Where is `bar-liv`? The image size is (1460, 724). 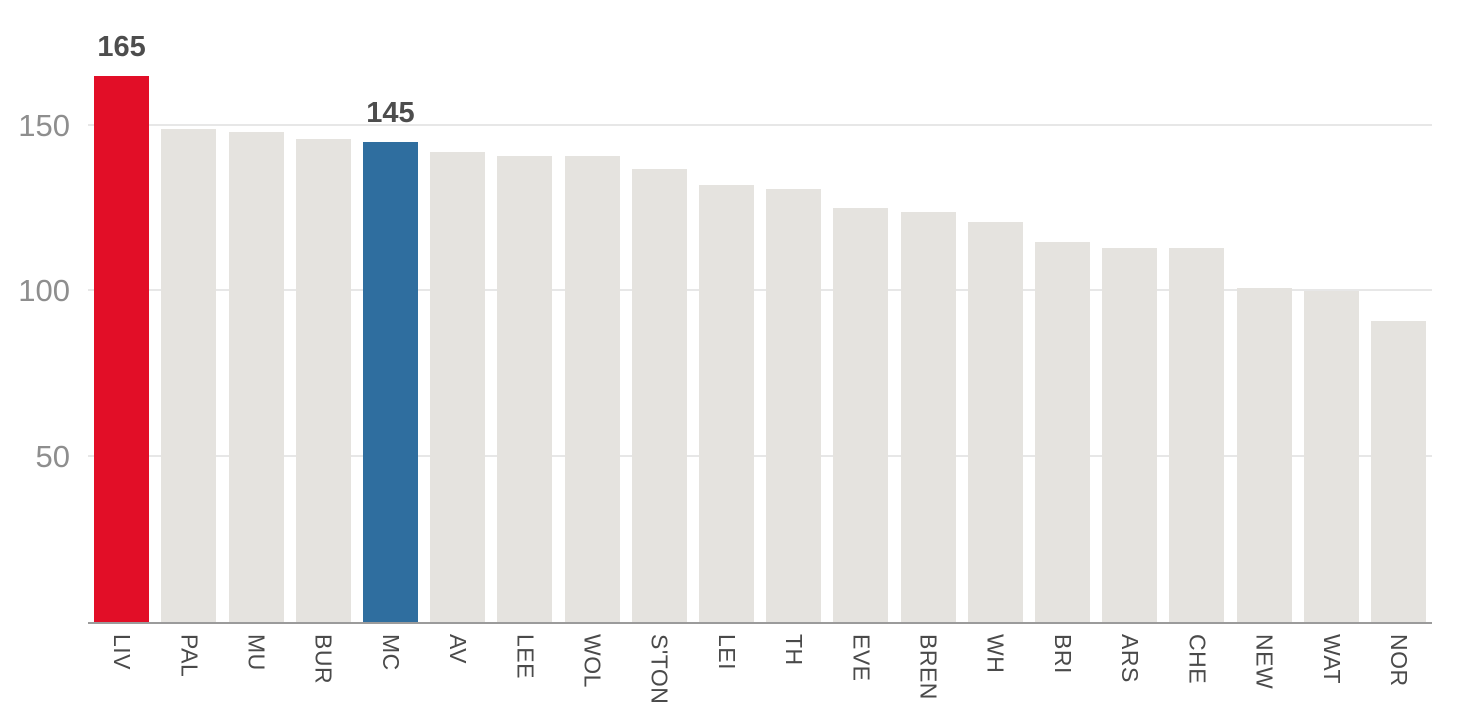
bar-liv is located at coordinates (122, 349).